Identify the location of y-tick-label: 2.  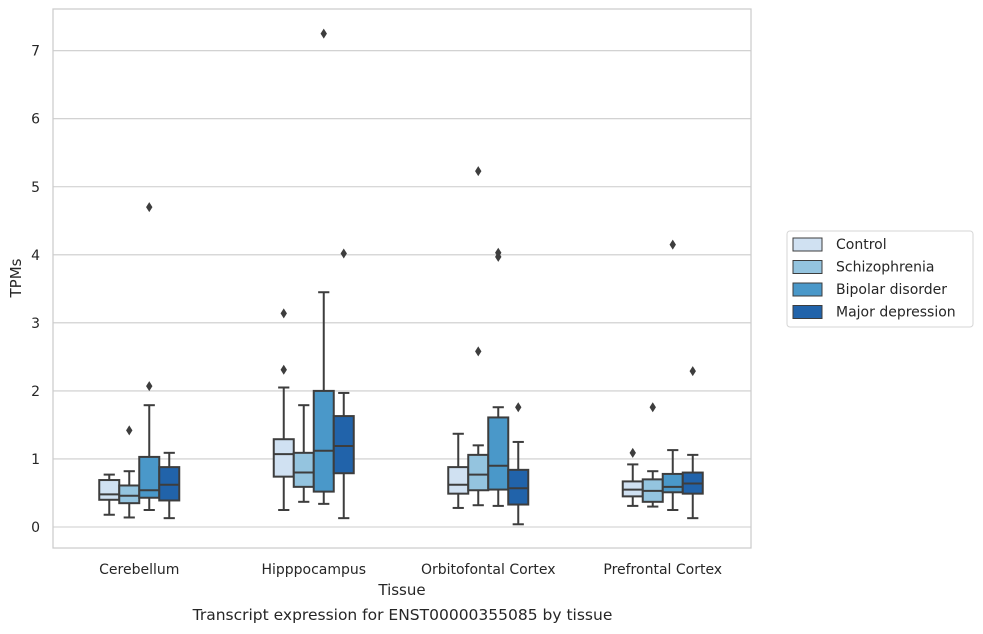
(35, 392).